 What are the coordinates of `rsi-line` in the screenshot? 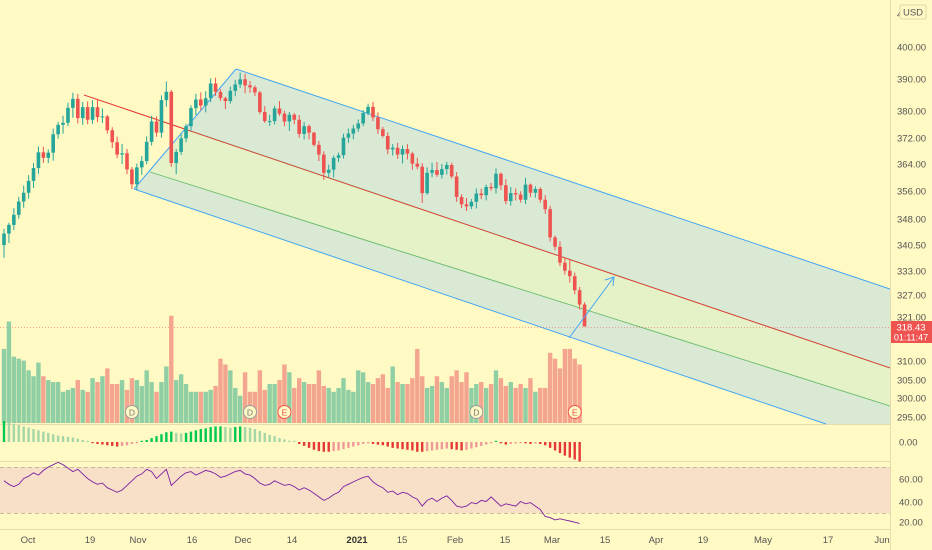 It's located at (291, 492).